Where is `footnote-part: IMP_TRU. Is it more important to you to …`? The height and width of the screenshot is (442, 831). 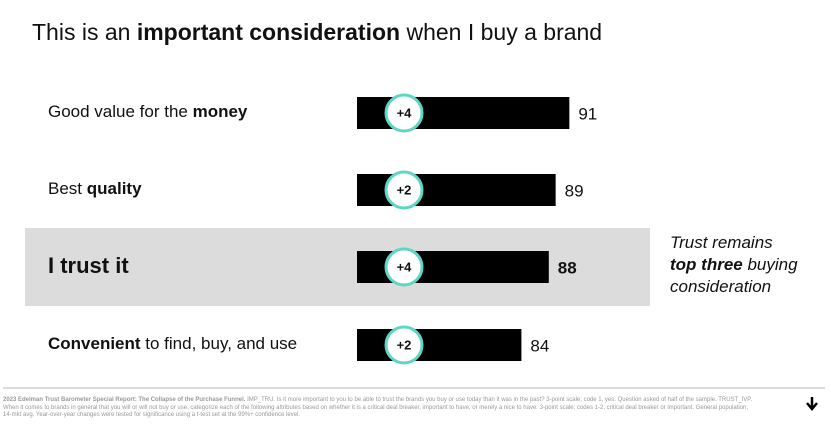
footnote-part: IMP_TRU. Is it more important to you to … is located at coordinates (378, 407).